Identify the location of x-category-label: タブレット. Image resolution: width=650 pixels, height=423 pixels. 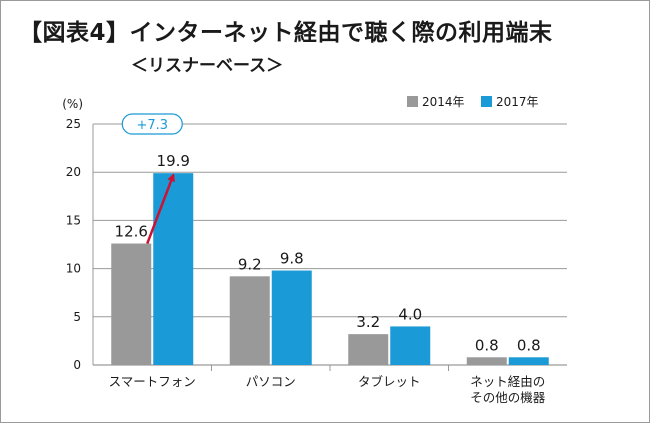
(389, 381).